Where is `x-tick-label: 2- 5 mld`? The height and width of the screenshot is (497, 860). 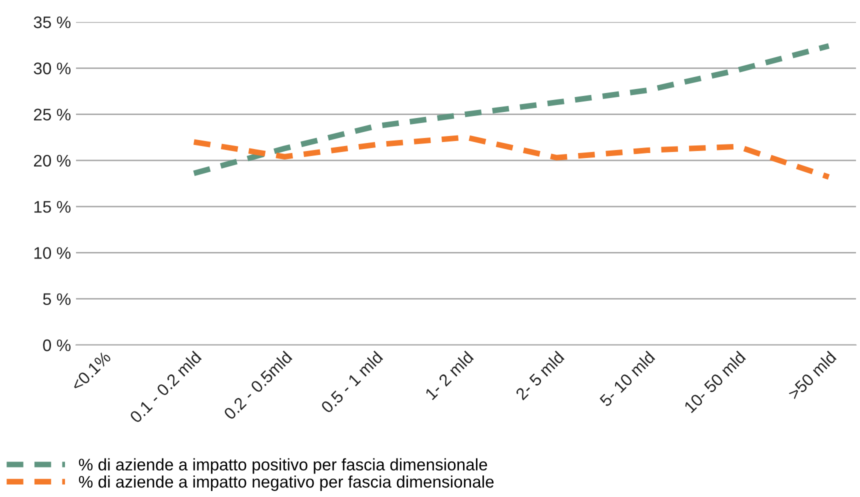 x-tick-label: 2- 5 mld is located at coordinates (539, 375).